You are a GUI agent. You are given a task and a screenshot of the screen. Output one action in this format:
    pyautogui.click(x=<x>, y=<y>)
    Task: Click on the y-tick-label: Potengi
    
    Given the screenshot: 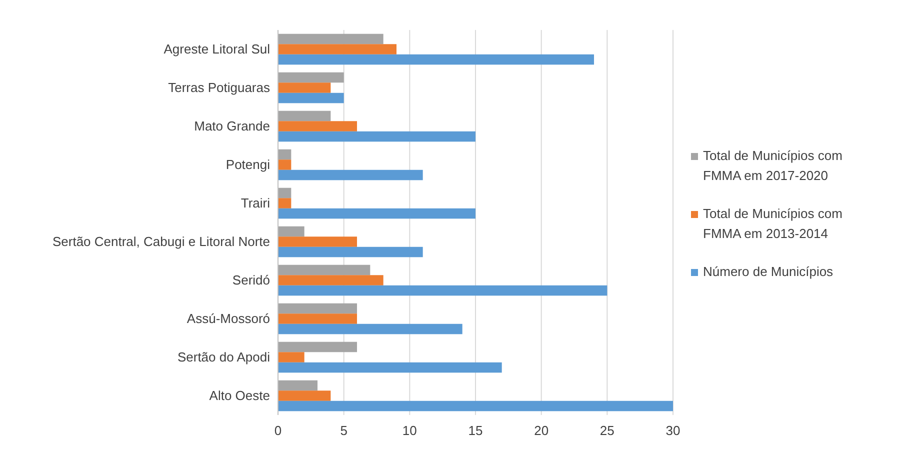 What is the action you would take?
    pyautogui.click(x=248, y=164)
    